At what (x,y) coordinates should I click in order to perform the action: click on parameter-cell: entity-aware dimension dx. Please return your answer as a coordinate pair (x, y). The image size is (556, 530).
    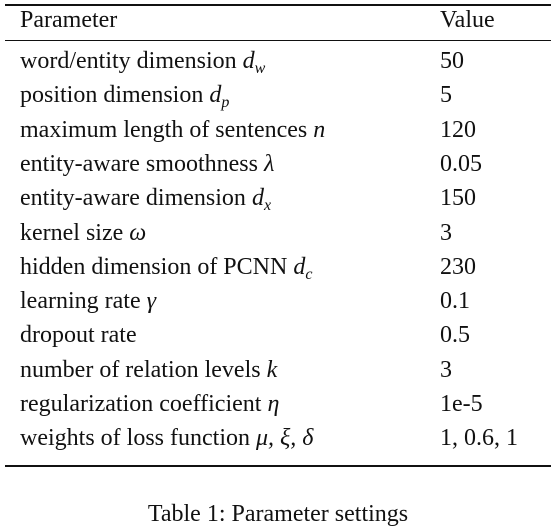
    Looking at the image, I should click on (146, 199).